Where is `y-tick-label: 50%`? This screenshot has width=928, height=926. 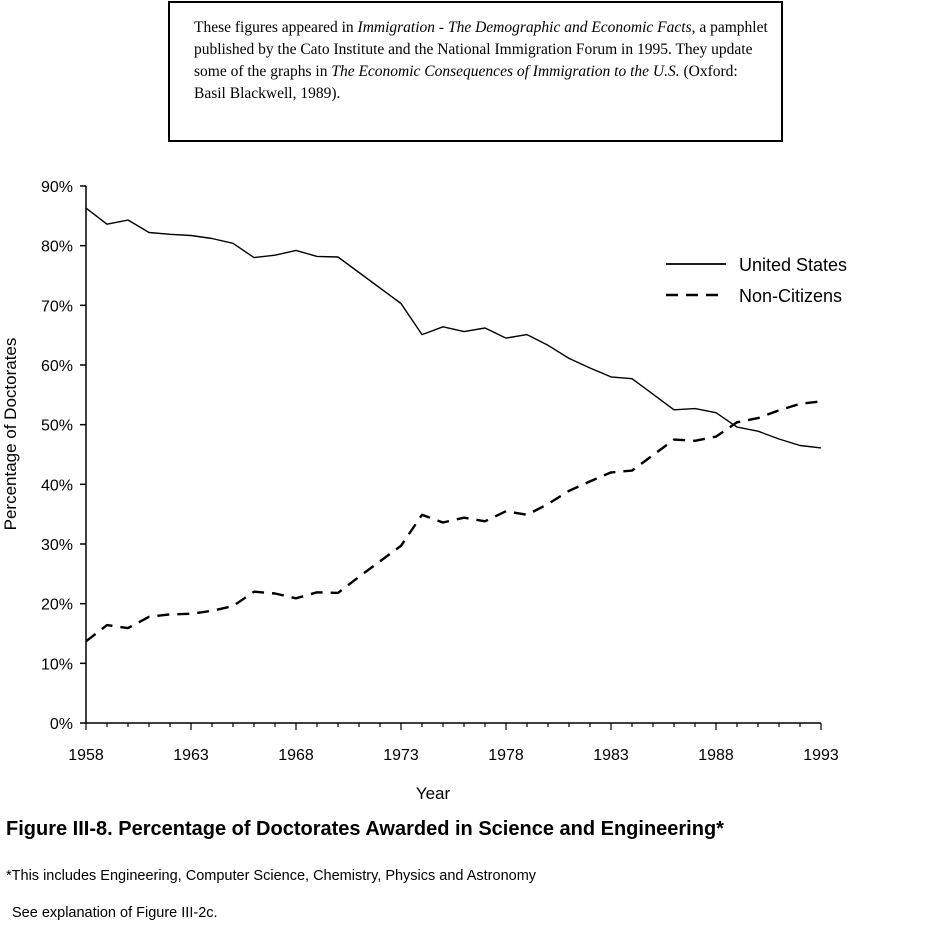
y-tick-label: 50% is located at coordinates (57, 426).